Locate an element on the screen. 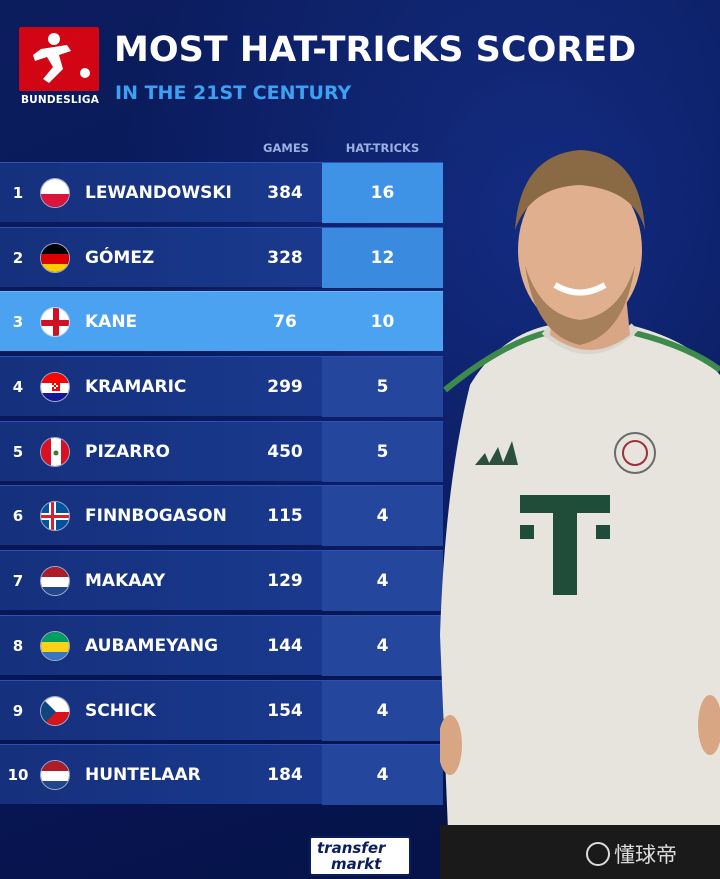 The height and width of the screenshot is (879, 720). rank: 6 is located at coordinates (18, 516).